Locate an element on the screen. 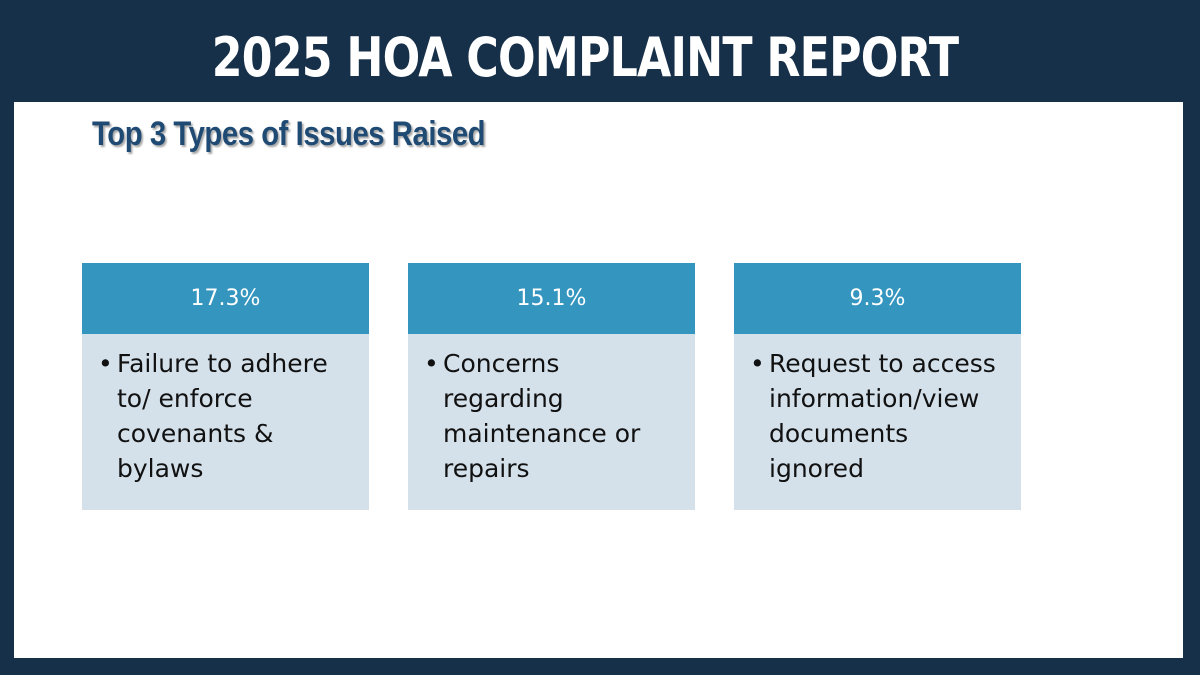  issue-card-percent: 15.1% is located at coordinates (551, 298).